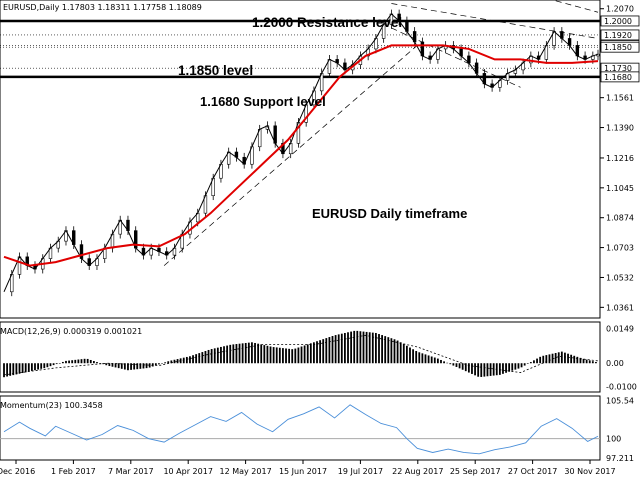 Image resolution: width=640 pixels, height=480 pixels. I want to click on price-tick-label: 1.1390, so click(620, 128).